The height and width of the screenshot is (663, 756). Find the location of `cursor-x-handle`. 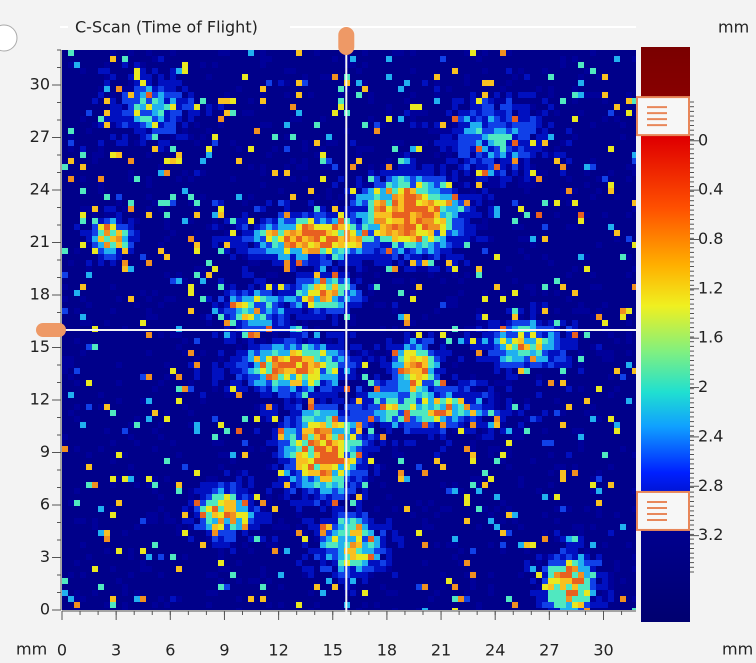

cursor-x-handle is located at coordinates (346, 41).